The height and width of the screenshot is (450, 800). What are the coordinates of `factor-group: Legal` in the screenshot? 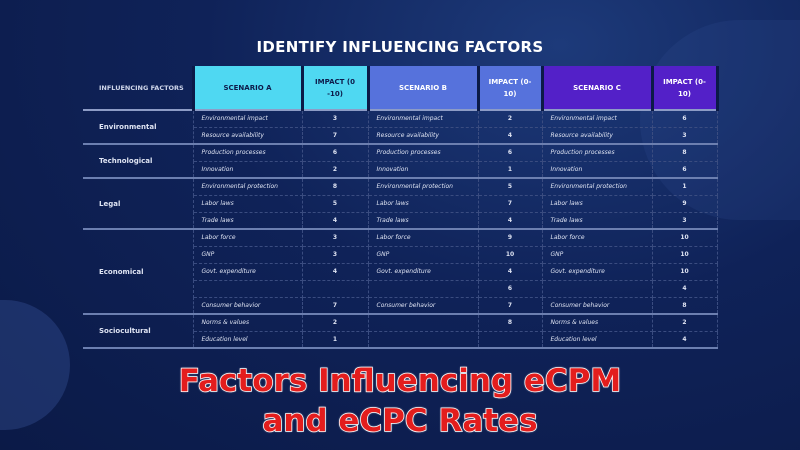 It's located at (138, 204).